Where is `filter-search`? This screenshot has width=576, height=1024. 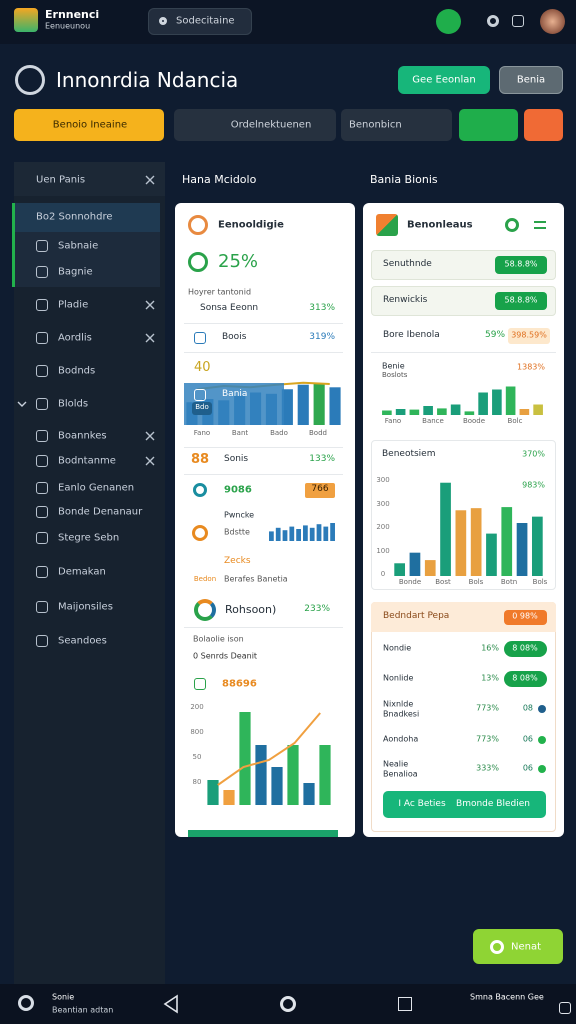
filter-search is located at coordinates (255, 125).